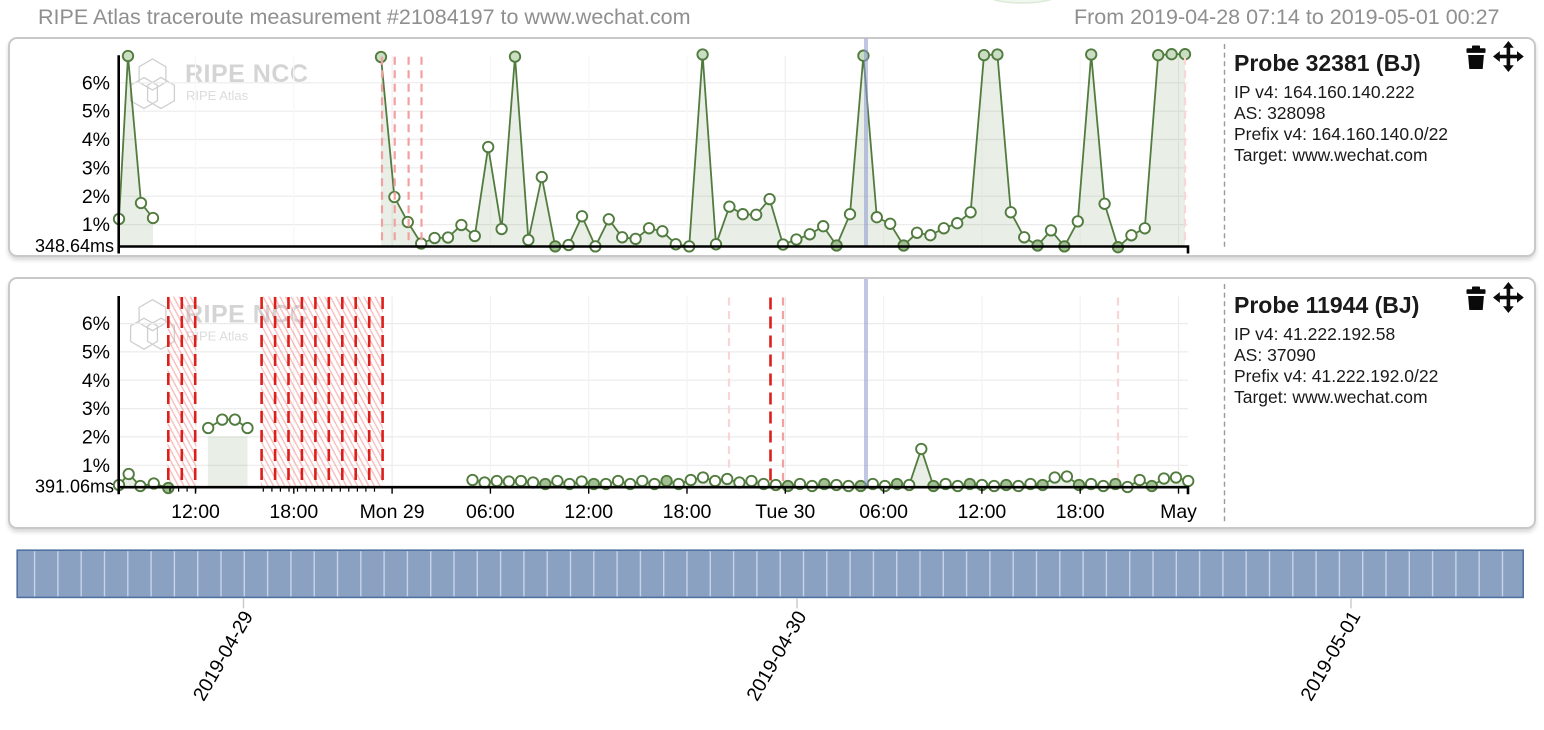 The image size is (1544, 730). Describe the element at coordinates (74, 246) in the screenshot. I see `svg-text: 348.64ms` at that location.